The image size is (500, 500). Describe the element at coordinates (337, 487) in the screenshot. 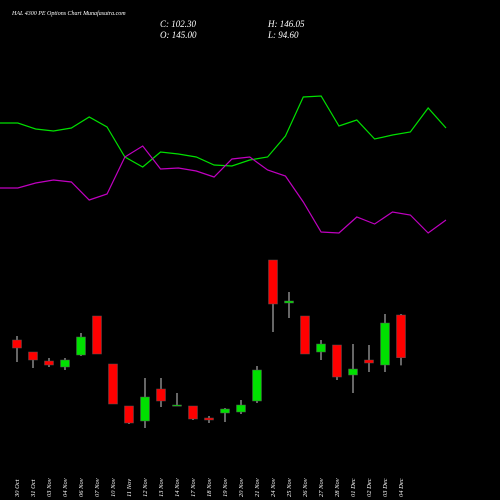

I see `x-tick-label: 28 Nov` at that location.